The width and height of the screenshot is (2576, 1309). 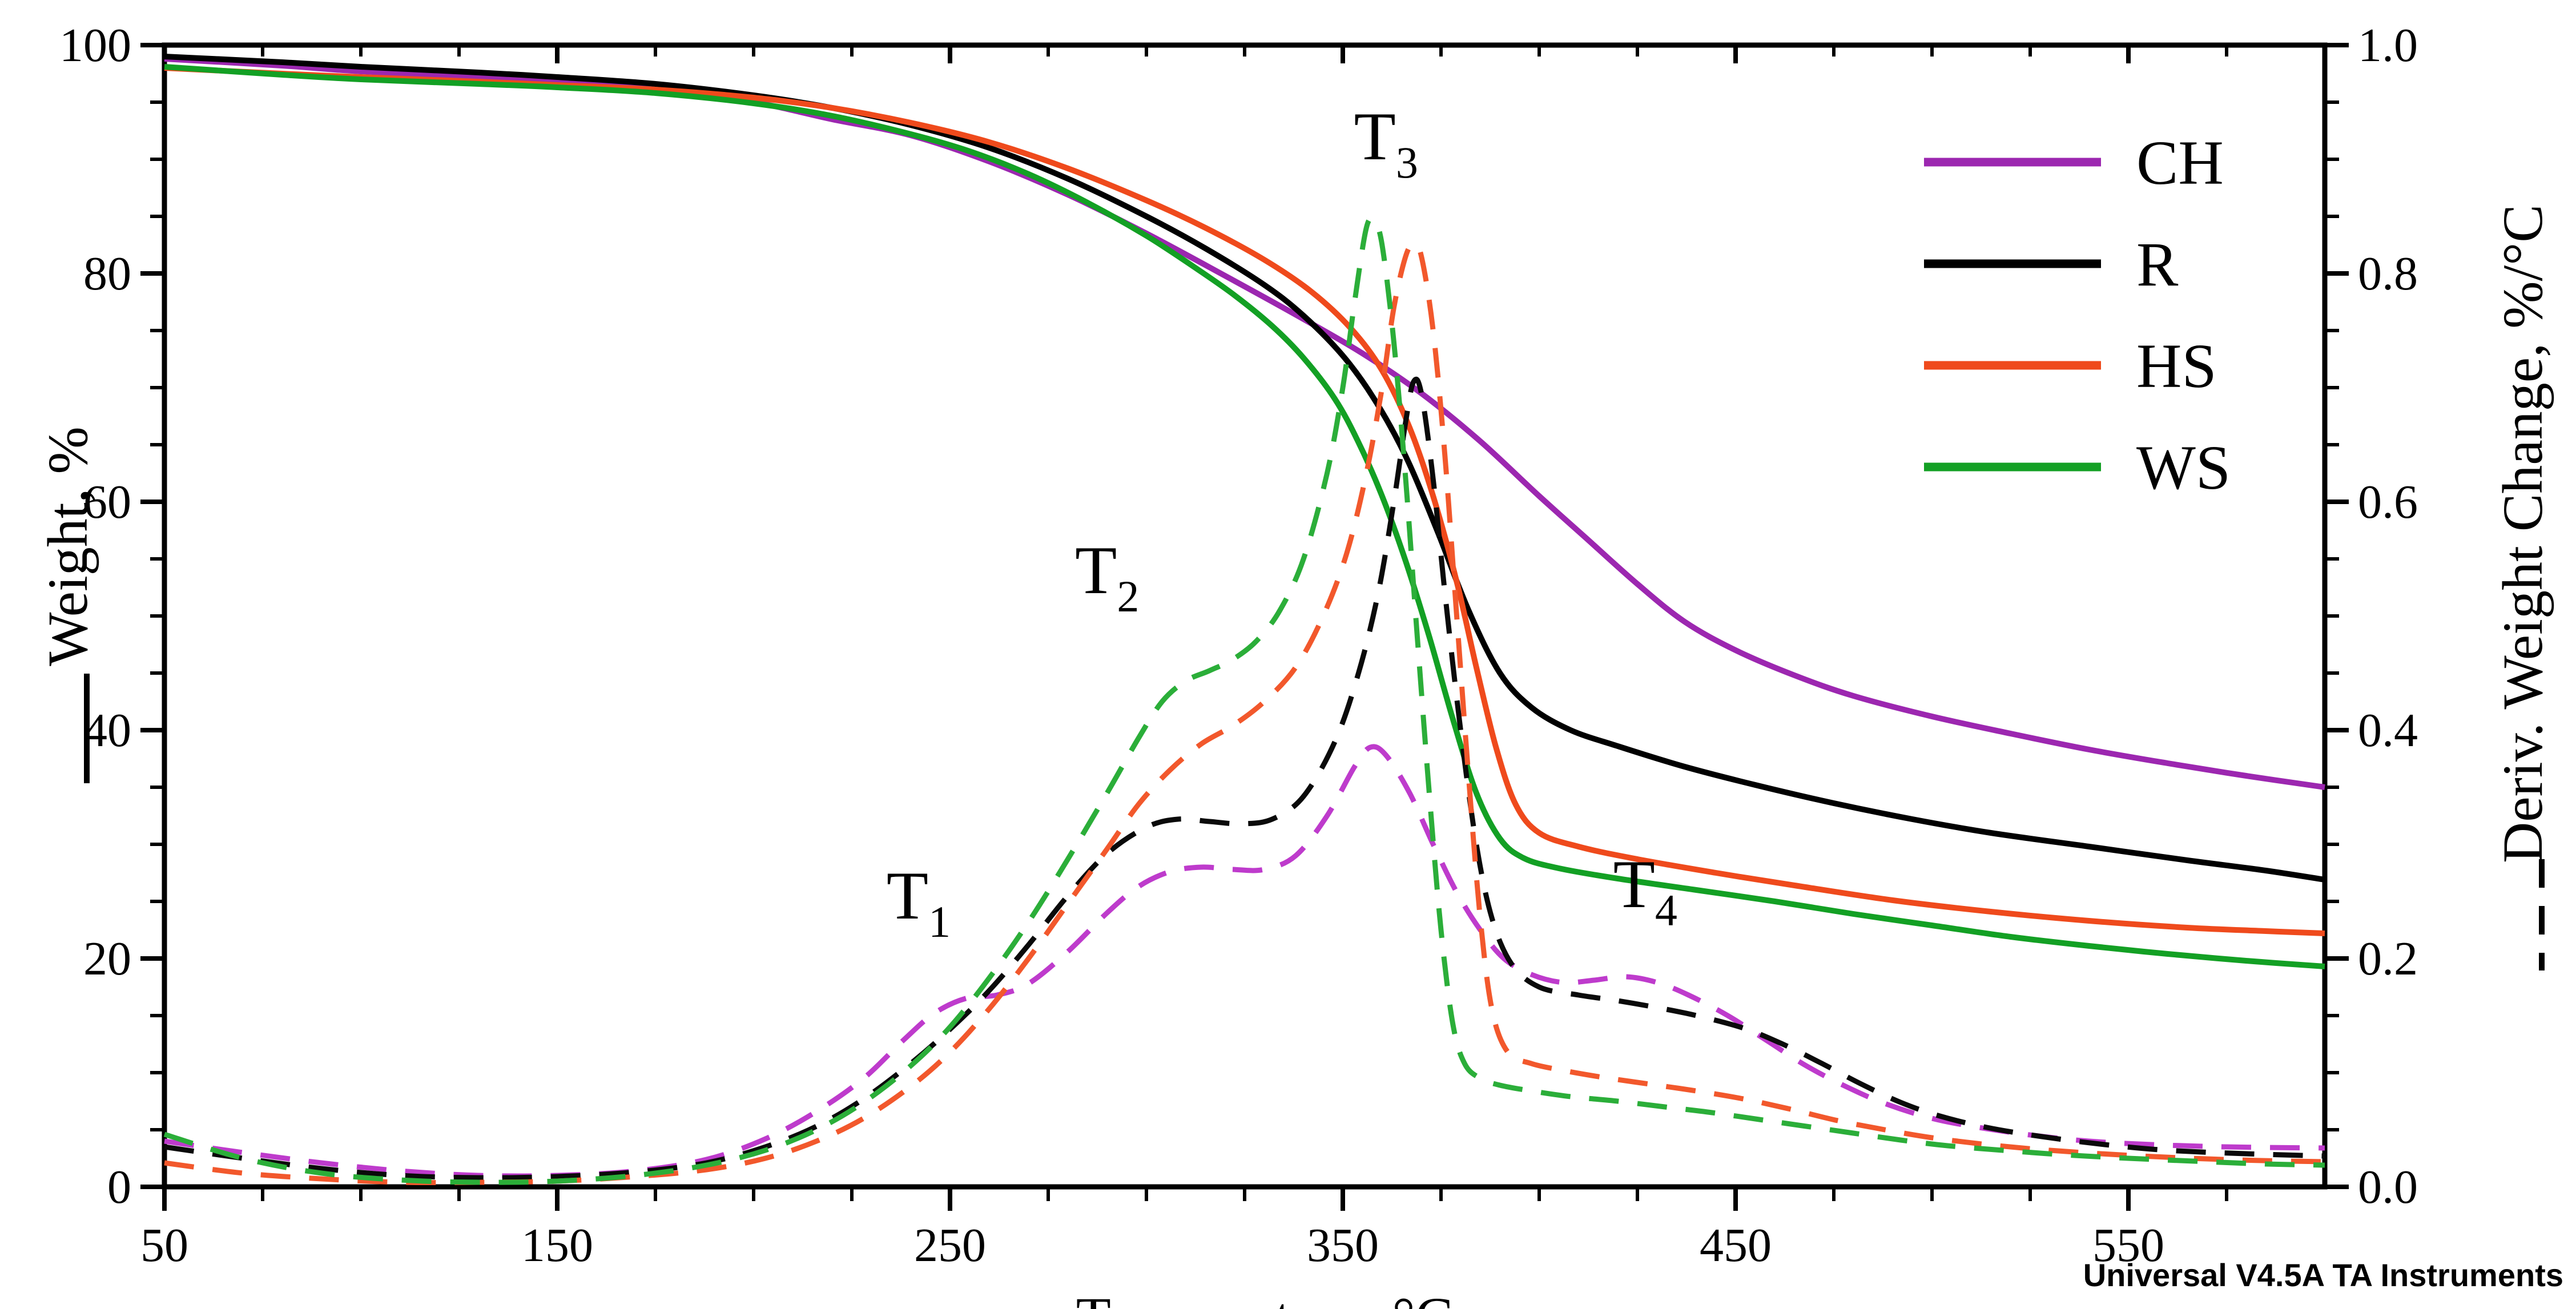 What do you see at coordinates (2176, 366) in the screenshot?
I see `legend-label-hs: HS` at bounding box center [2176, 366].